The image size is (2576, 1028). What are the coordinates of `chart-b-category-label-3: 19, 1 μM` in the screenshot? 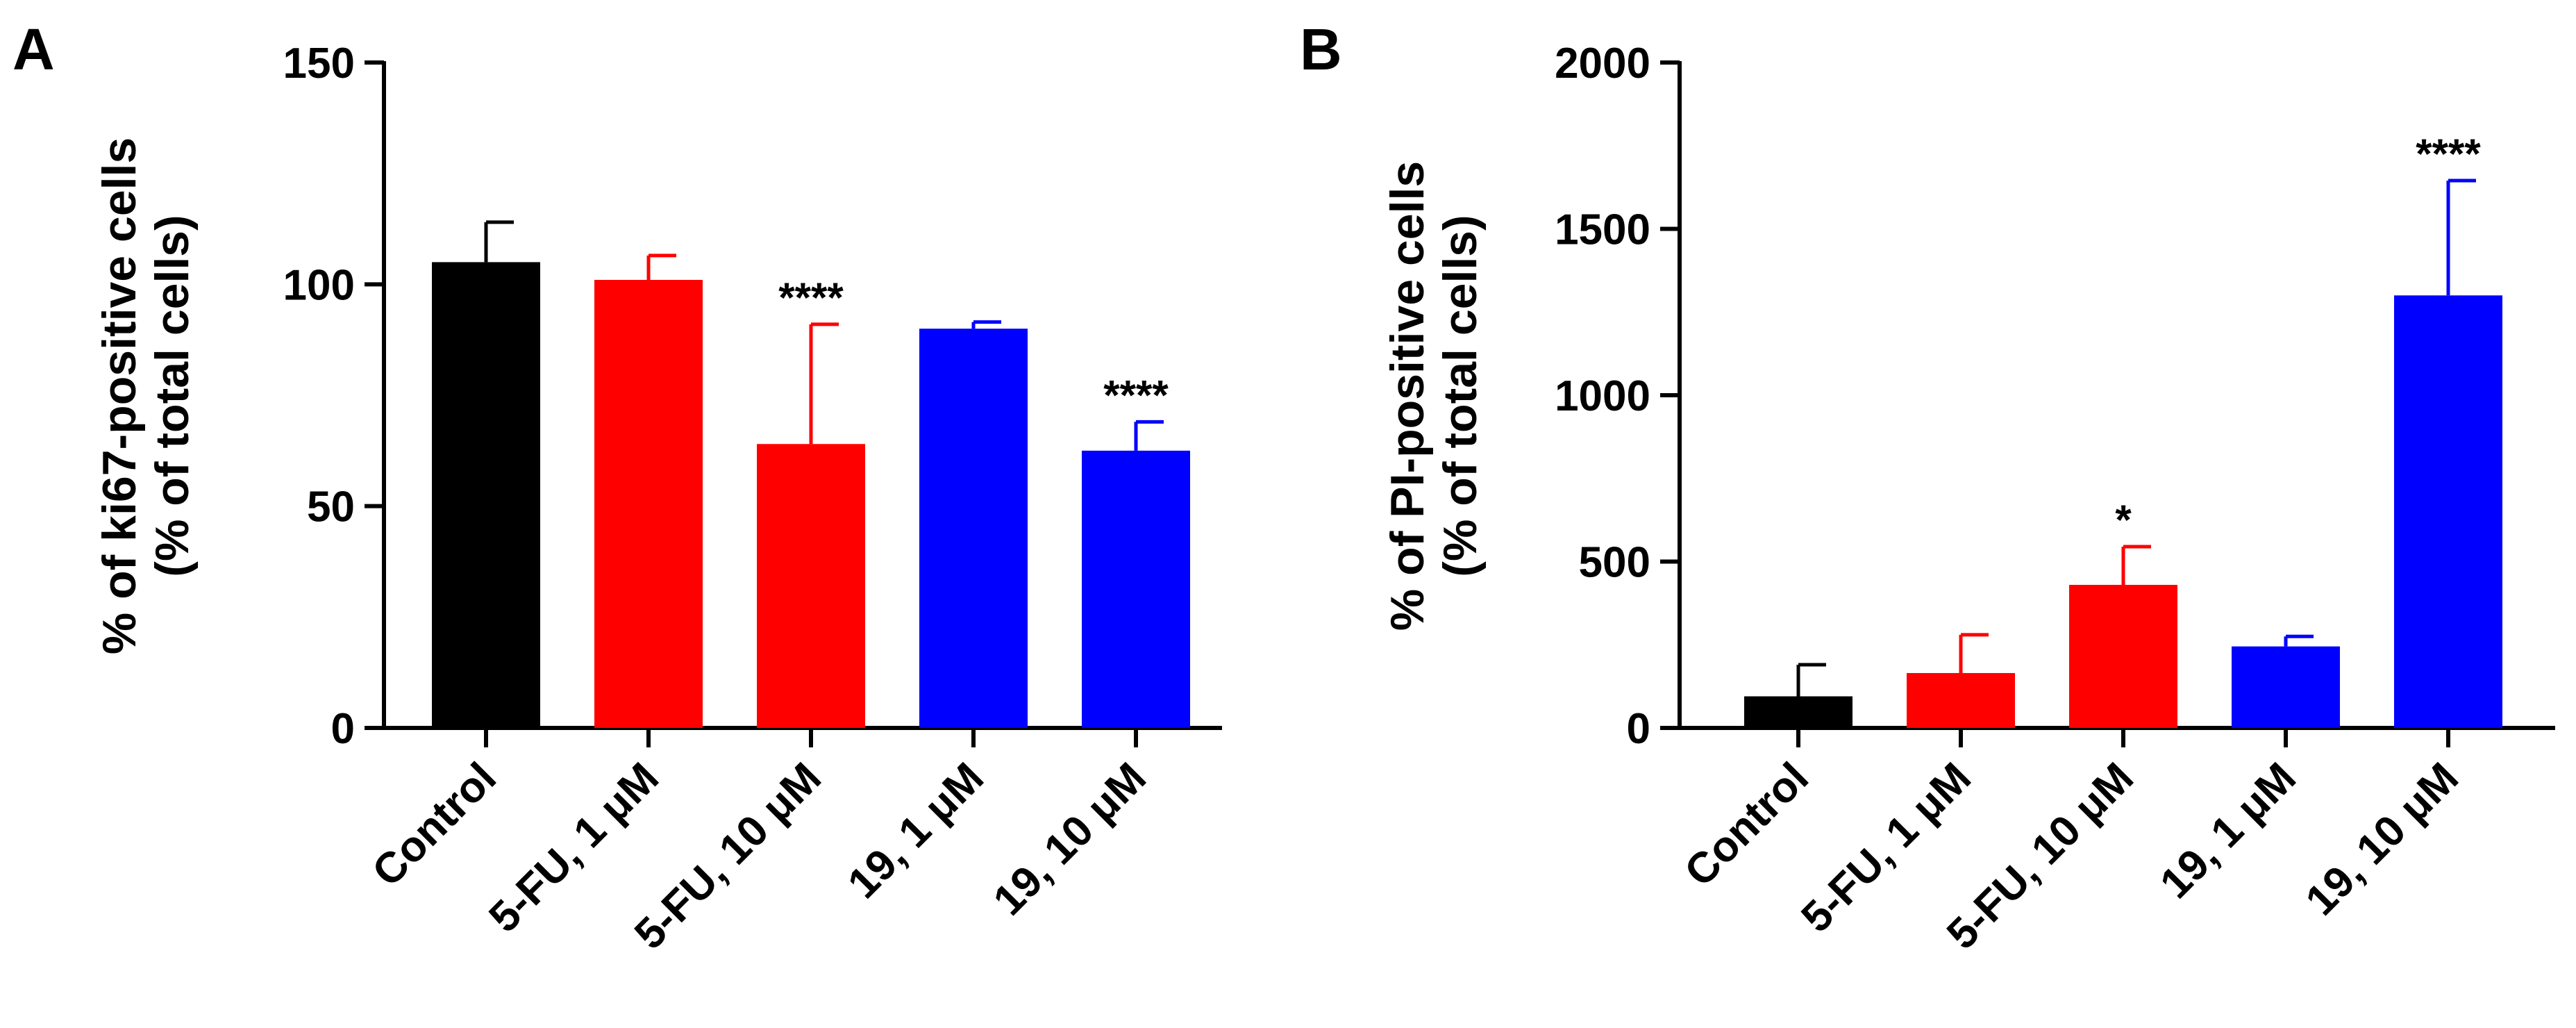 It's located at (2228, 831).